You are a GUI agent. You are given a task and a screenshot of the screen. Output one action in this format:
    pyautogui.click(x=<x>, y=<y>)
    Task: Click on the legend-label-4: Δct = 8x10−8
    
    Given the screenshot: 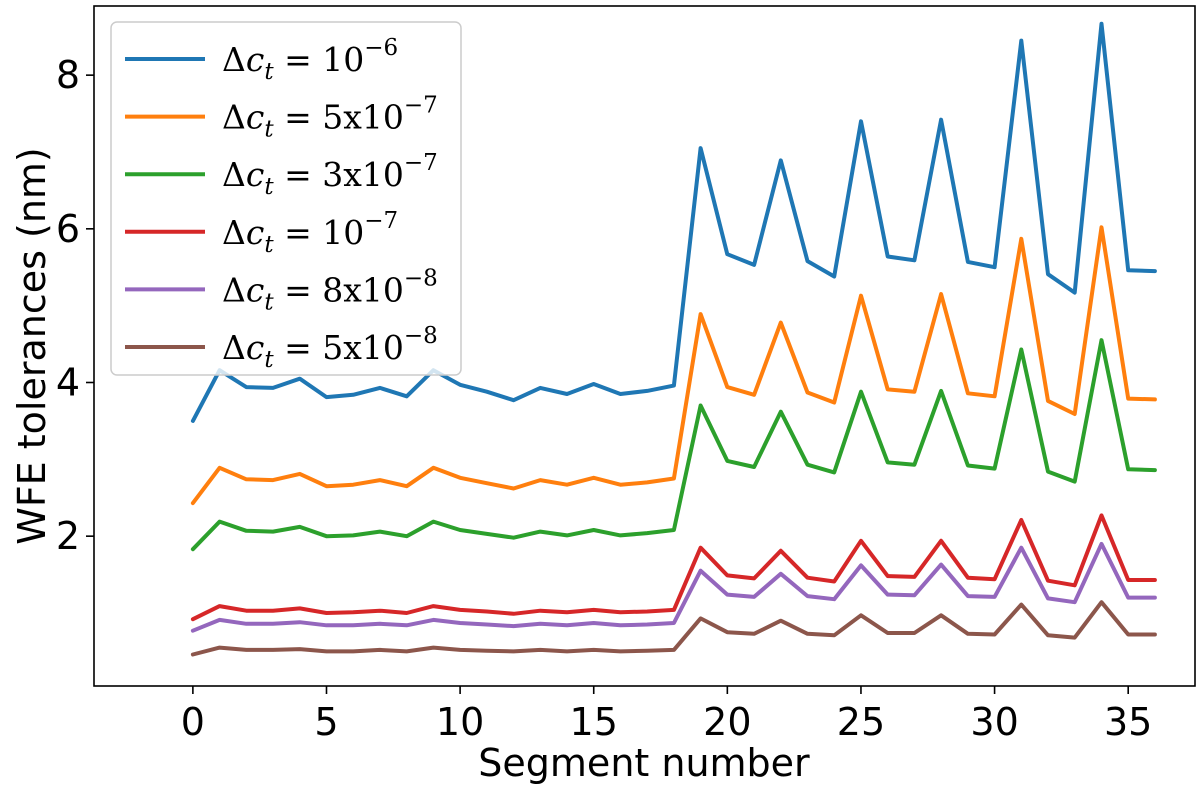 What is the action you would take?
    pyautogui.click(x=330, y=290)
    